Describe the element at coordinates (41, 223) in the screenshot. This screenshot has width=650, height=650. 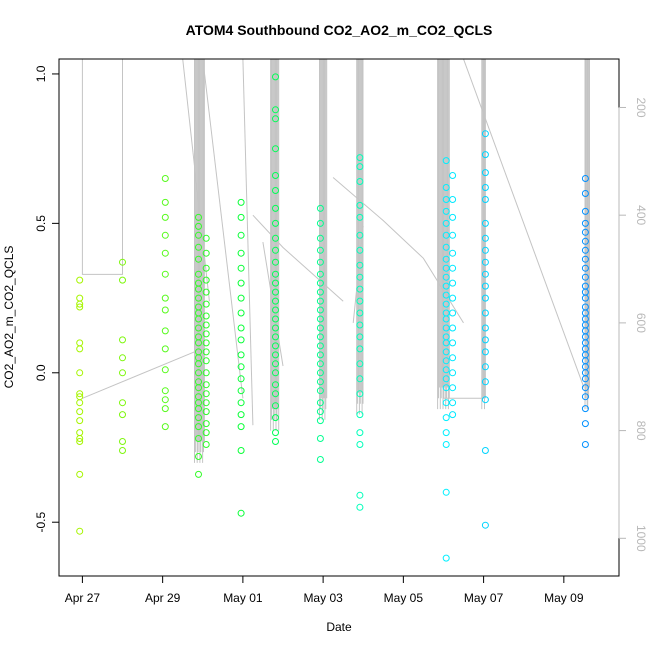
I see `y-tick-label: 0.5` at that location.